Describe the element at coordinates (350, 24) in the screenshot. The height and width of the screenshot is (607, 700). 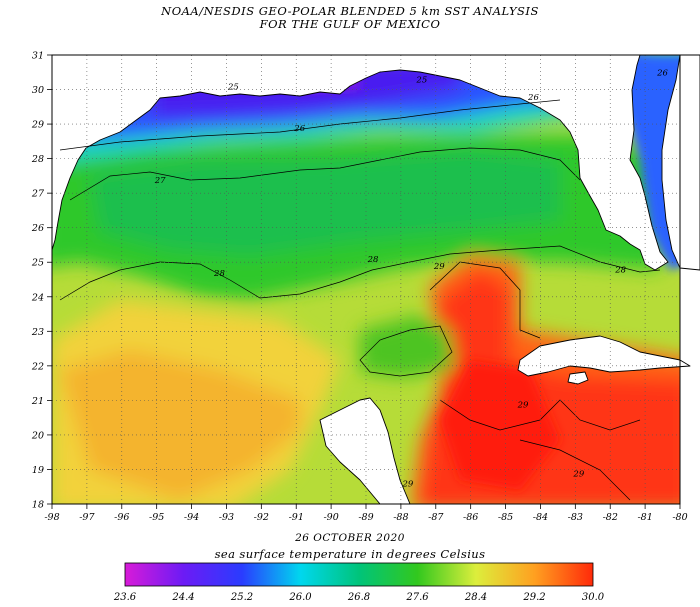
I see `map-title-line2: FOR THE GULF OF MEXICO` at that location.